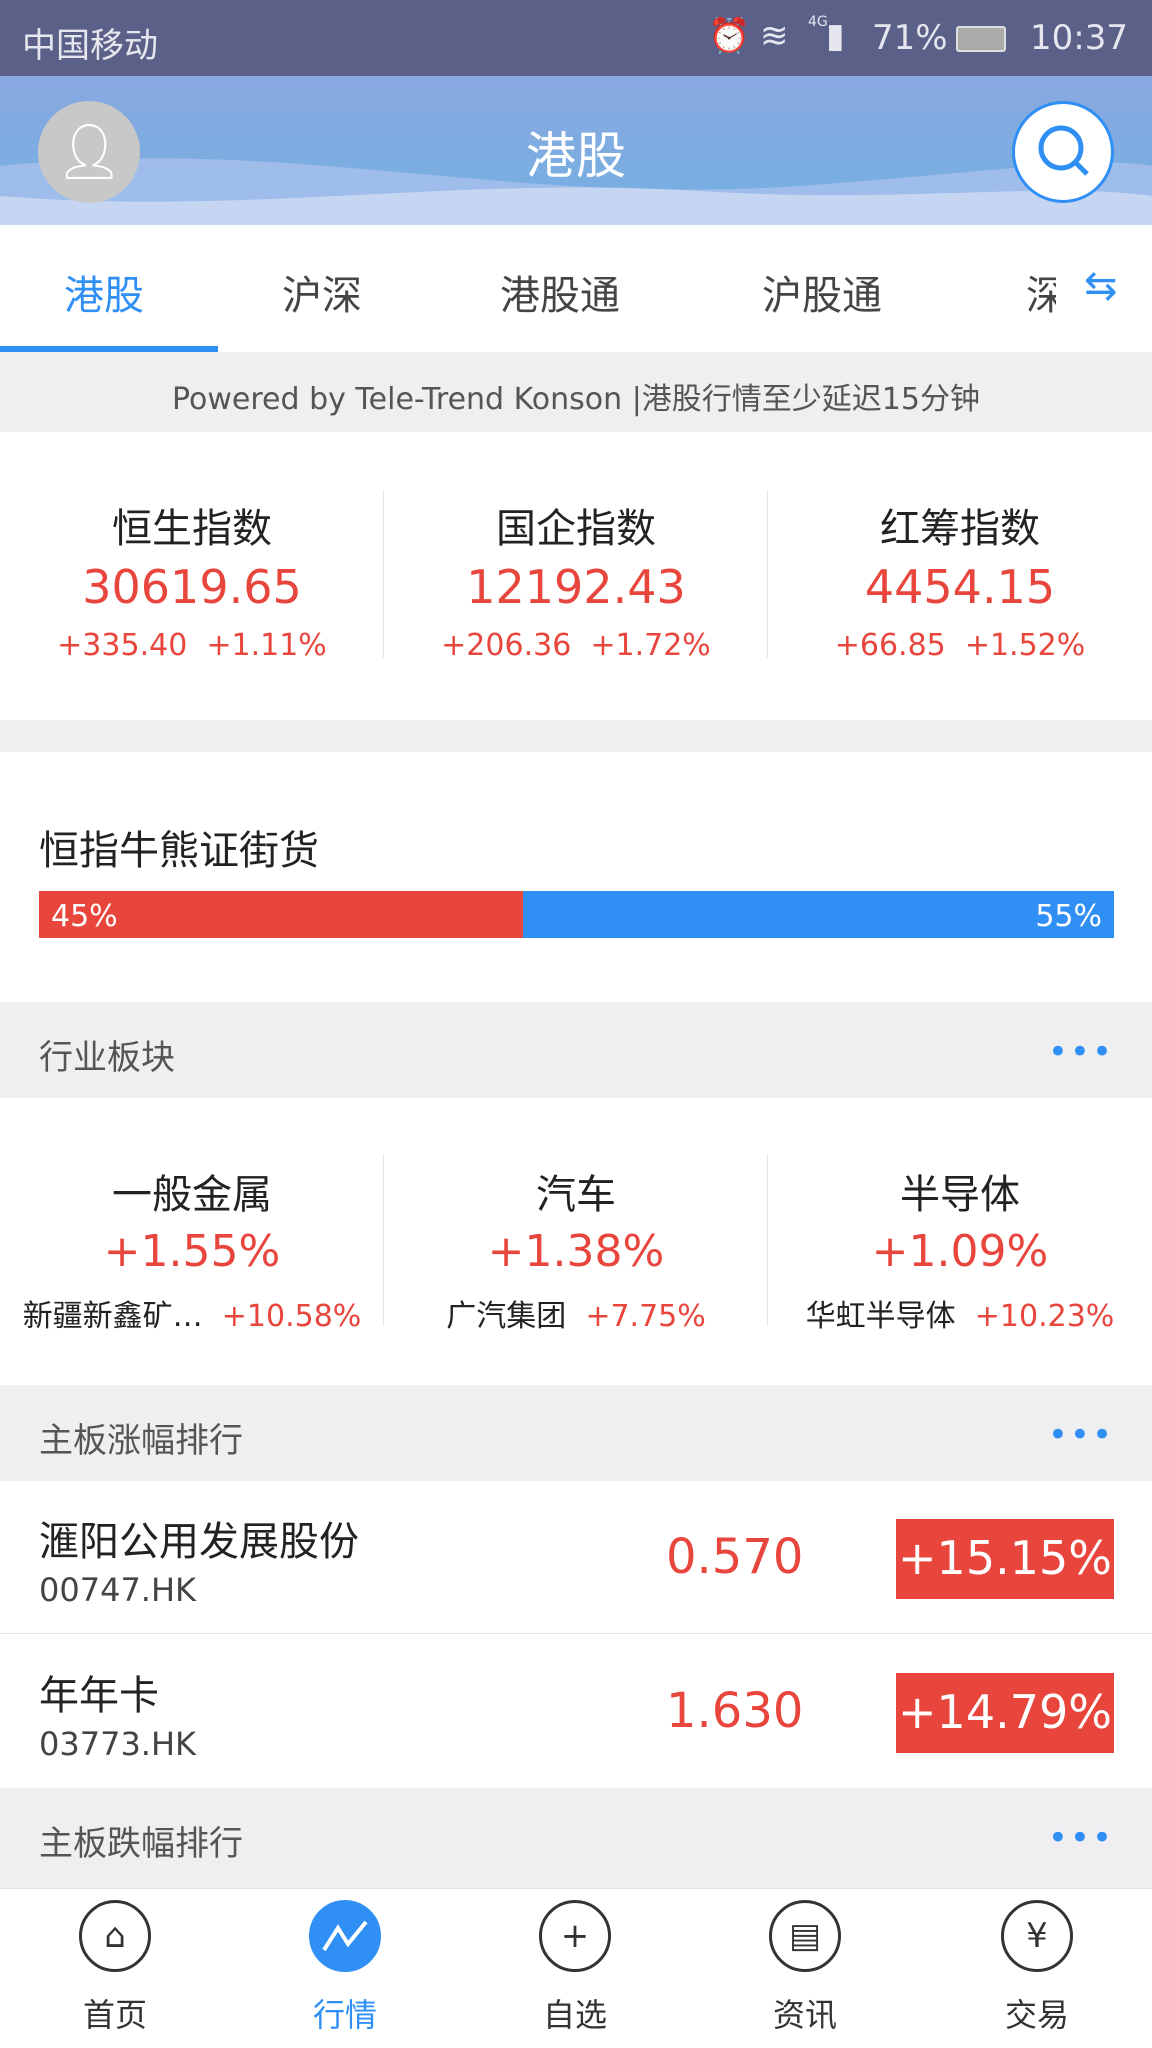  What do you see at coordinates (506, 645) in the screenshot?
I see `index-change: +206.36` at bounding box center [506, 645].